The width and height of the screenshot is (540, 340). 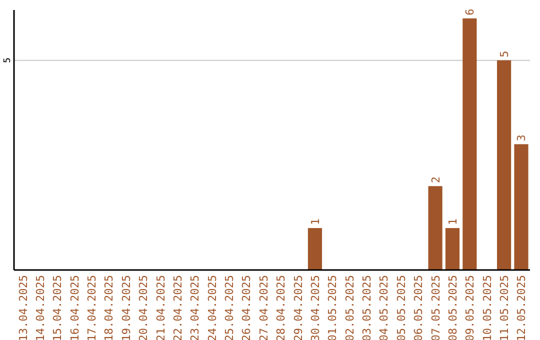 I want to click on x-tick-label: 25.04.2025, so click(x=229, y=307).